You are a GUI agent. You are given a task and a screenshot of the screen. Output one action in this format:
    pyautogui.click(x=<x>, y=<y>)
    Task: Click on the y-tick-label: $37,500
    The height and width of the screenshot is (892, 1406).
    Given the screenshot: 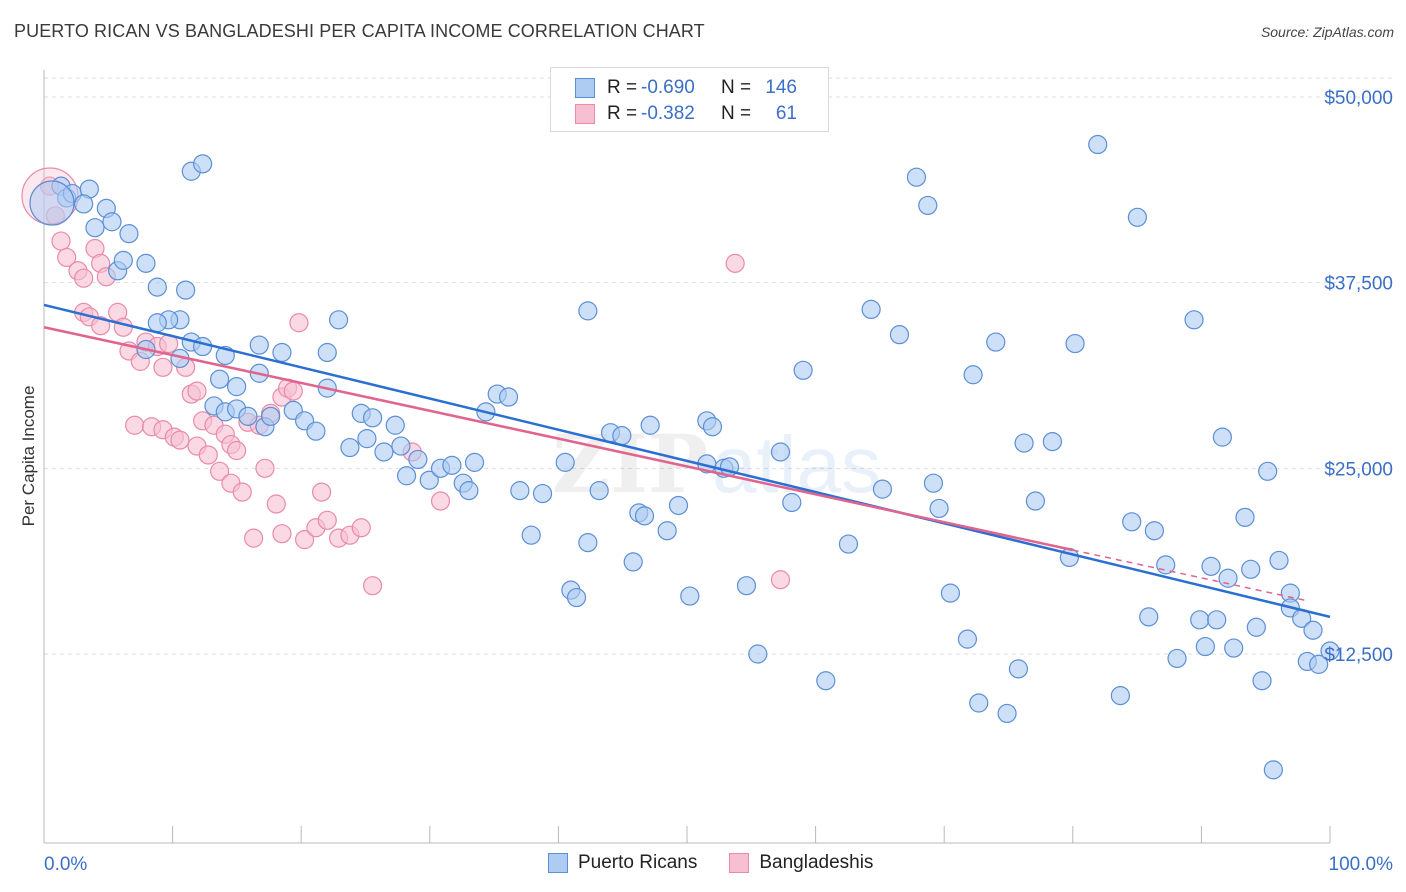 What is the action you would take?
    pyautogui.click(x=1358, y=284)
    